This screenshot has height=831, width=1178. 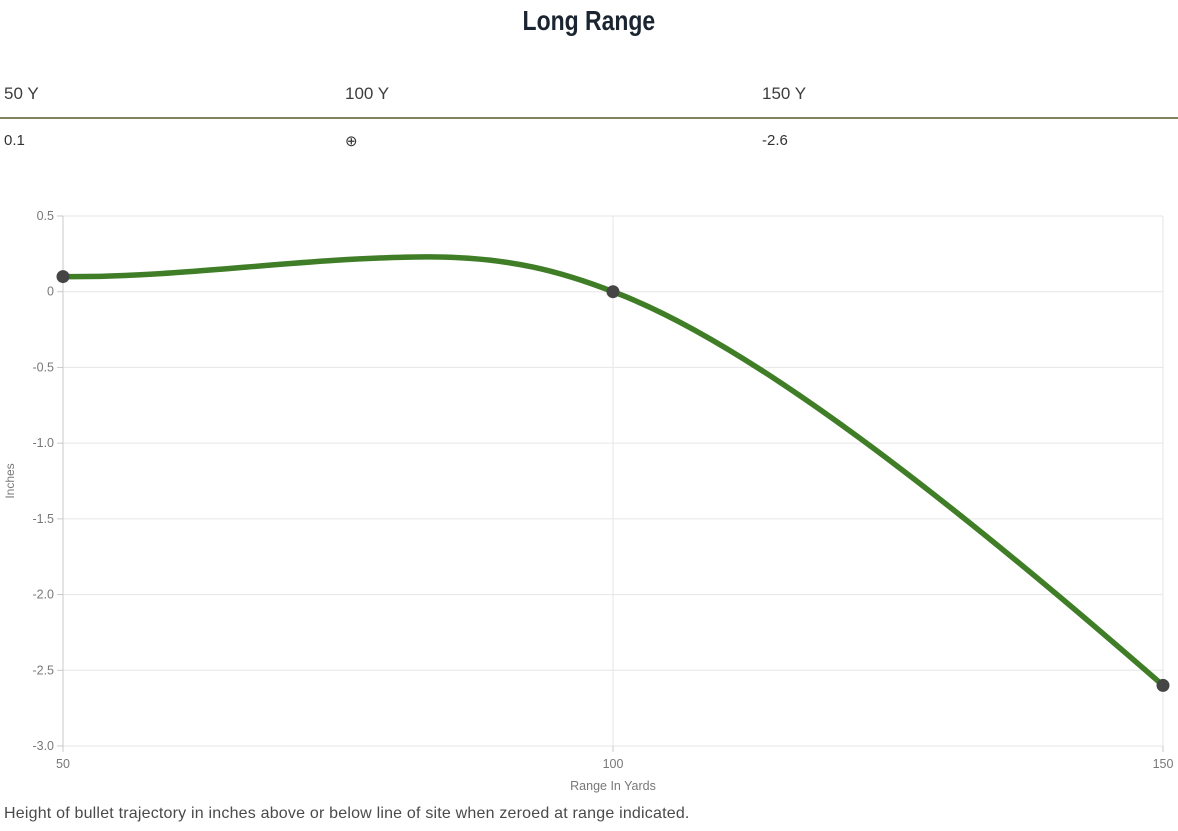 What do you see at coordinates (351, 141) in the screenshot?
I see `zero-crosshair-icon: ⊕` at bounding box center [351, 141].